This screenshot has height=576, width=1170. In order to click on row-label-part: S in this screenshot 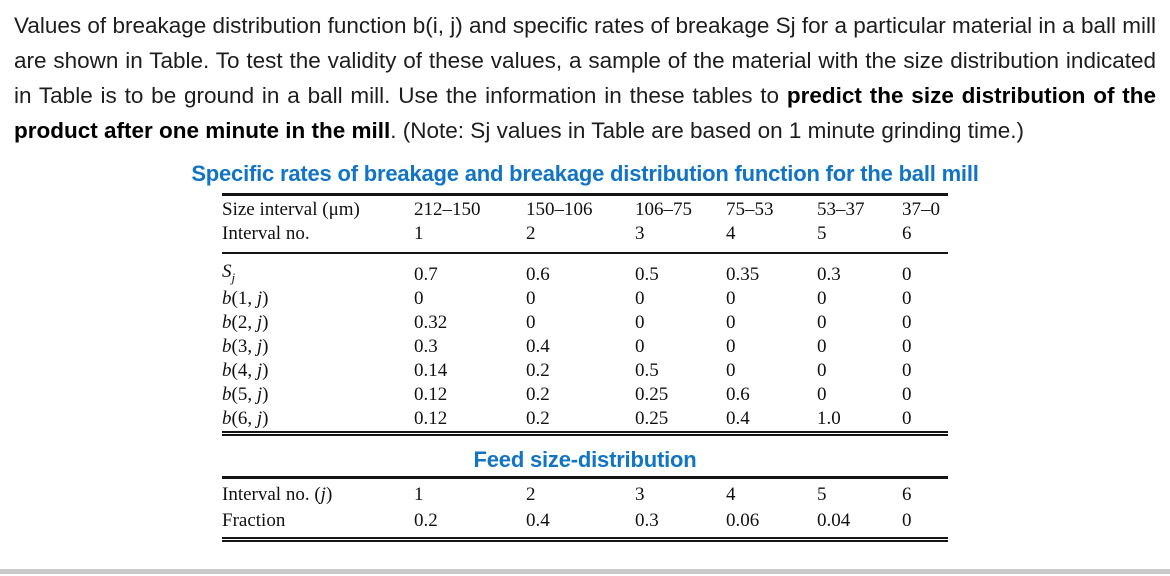, I will do `click(227, 271)`.